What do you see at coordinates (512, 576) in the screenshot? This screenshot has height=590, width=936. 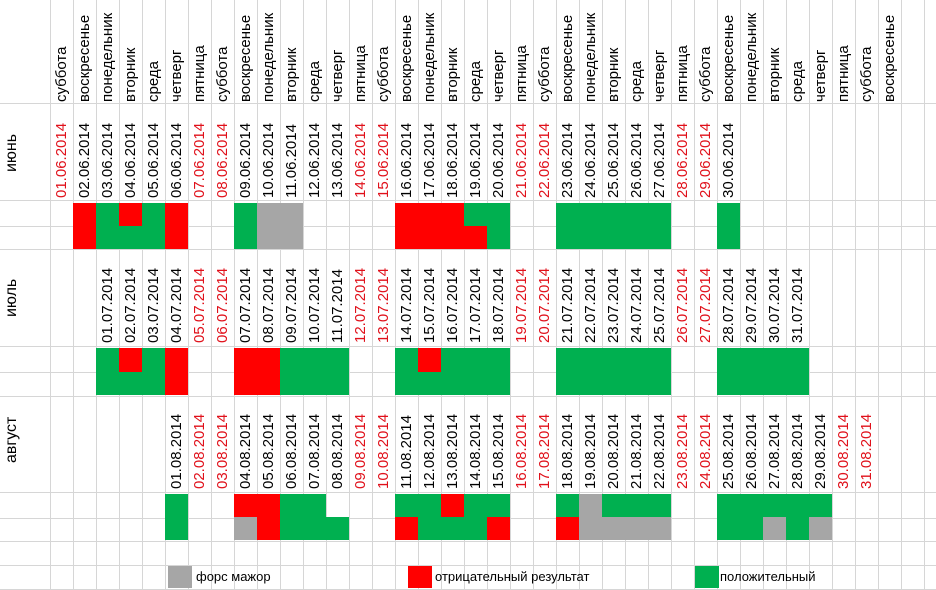 I see `legend-label: отрицательный результат` at bounding box center [512, 576].